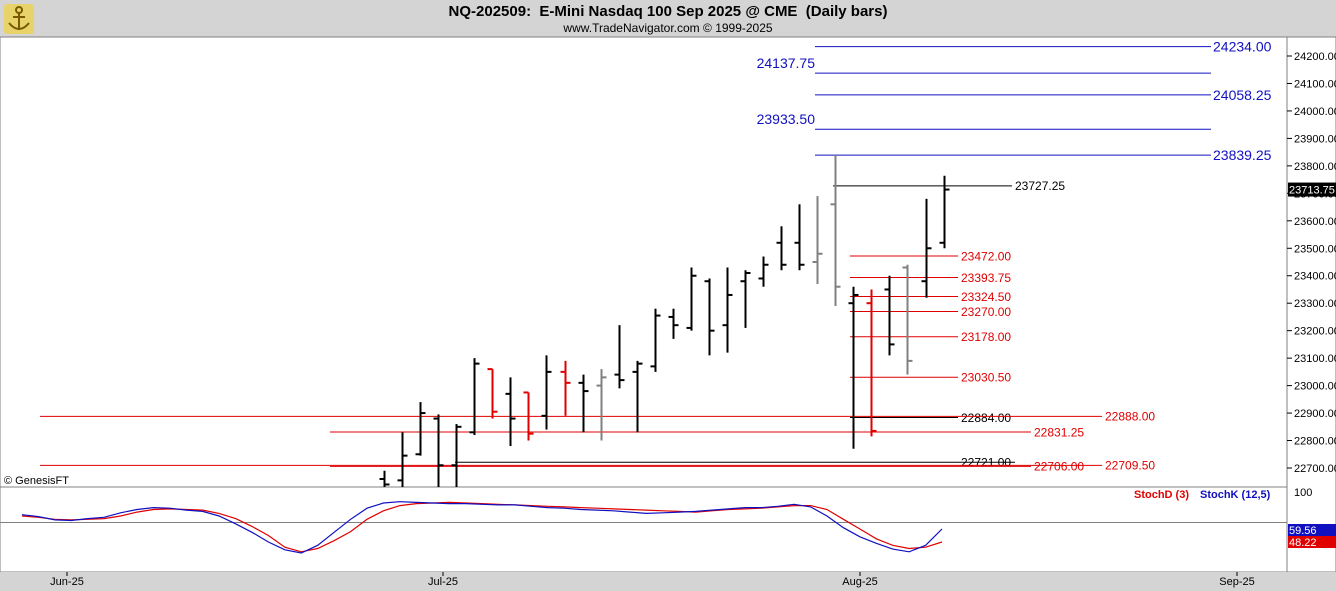 This screenshot has height=591, width=1336. Describe the element at coordinates (1315, 414) in the screenshot. I see `y-tick-label: 22900.00` at that location.